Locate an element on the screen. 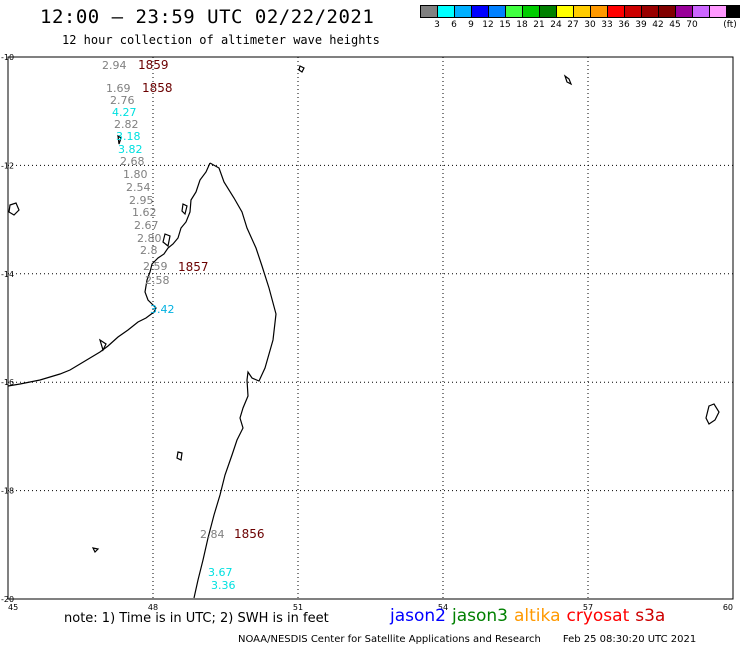  y-tick-label: -20 is located at coordinates (7, 599).